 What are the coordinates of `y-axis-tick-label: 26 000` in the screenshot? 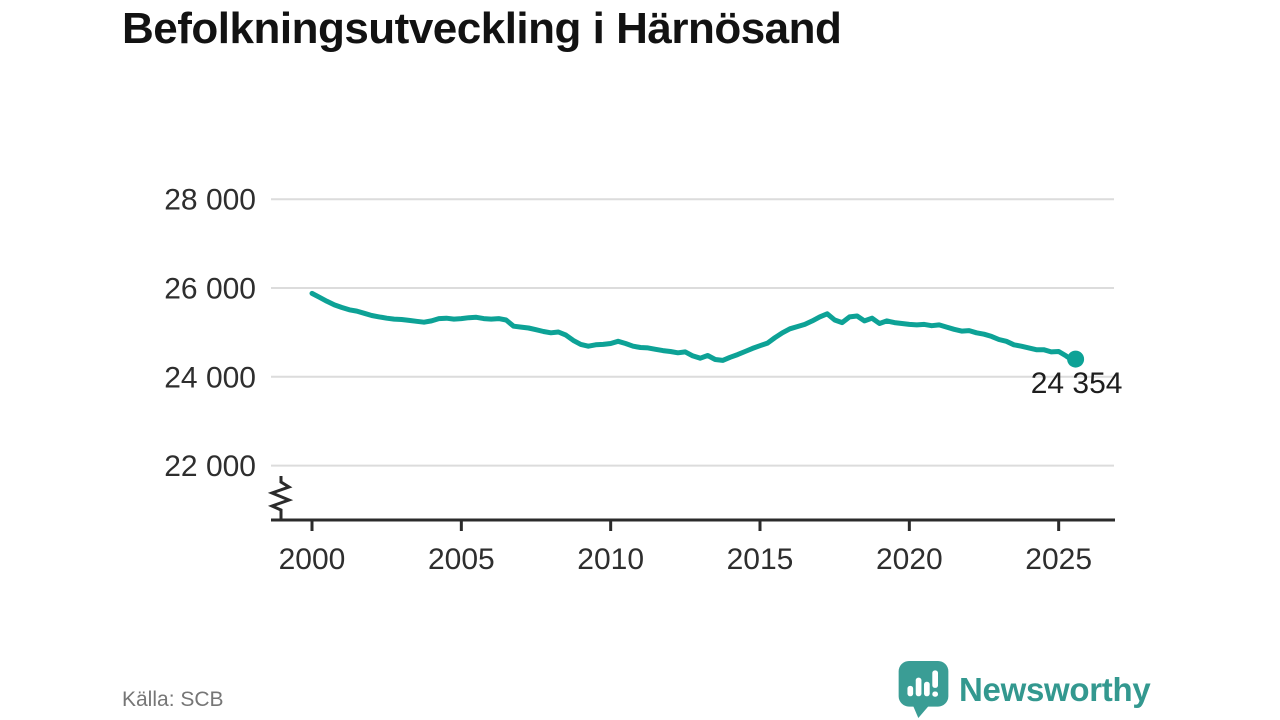 It's located at (210, 289).